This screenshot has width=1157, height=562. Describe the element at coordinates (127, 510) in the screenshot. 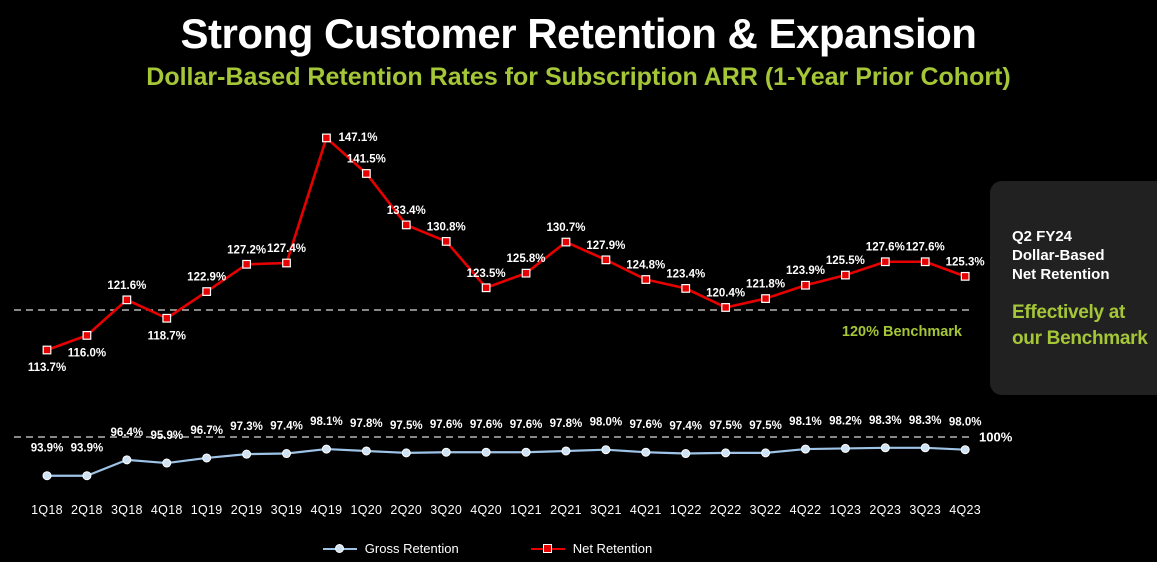

I see `x-axis-label: 3Q18` at that location.